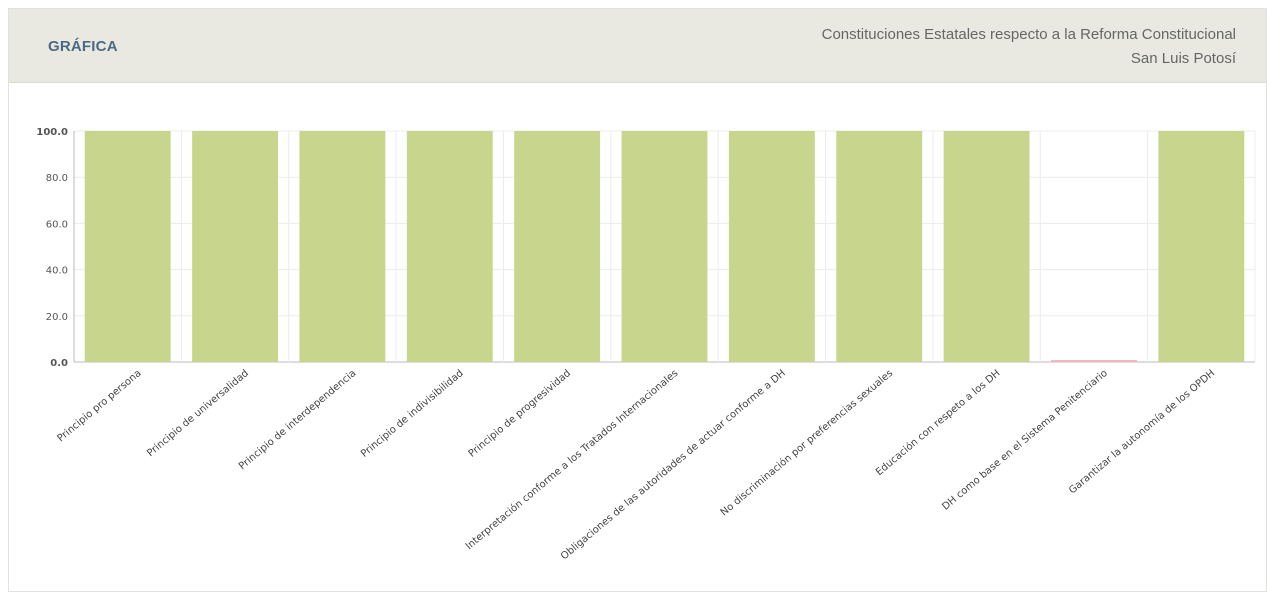 The image size is (1267, 592). Describe the element at coordinates (57, 317) in the screenshot. I see `y-tick-label: 20.0` at that location.